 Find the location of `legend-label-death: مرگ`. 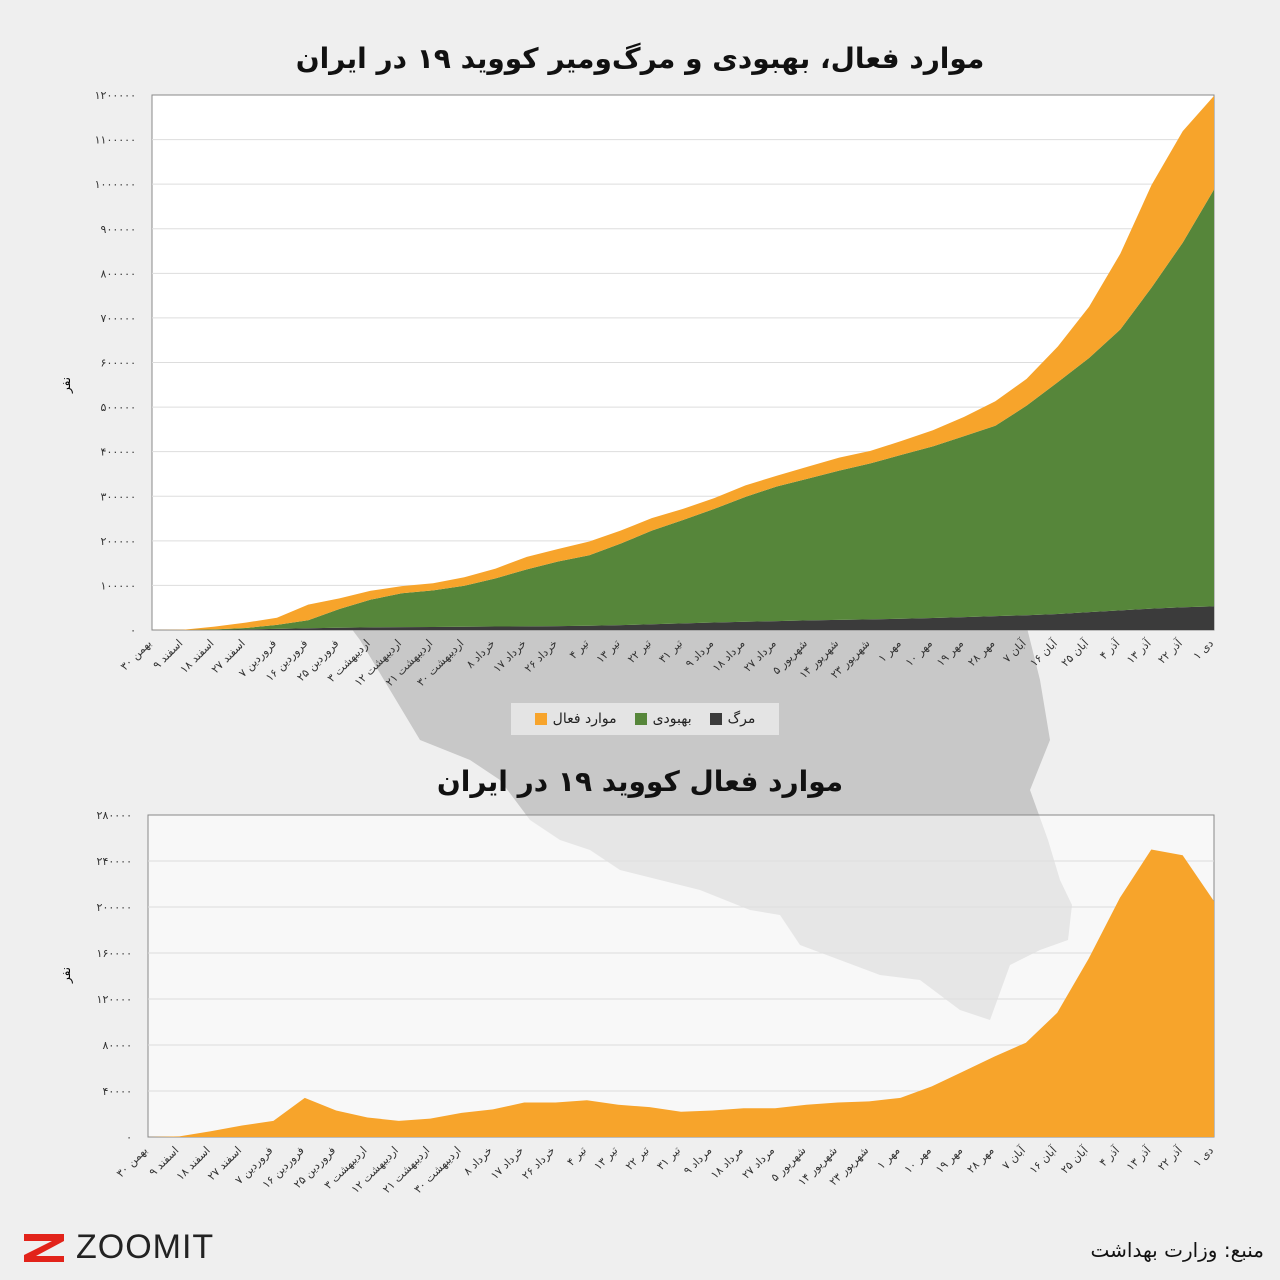

legend-label-death: مرگ is located at coordinates (741, 719).